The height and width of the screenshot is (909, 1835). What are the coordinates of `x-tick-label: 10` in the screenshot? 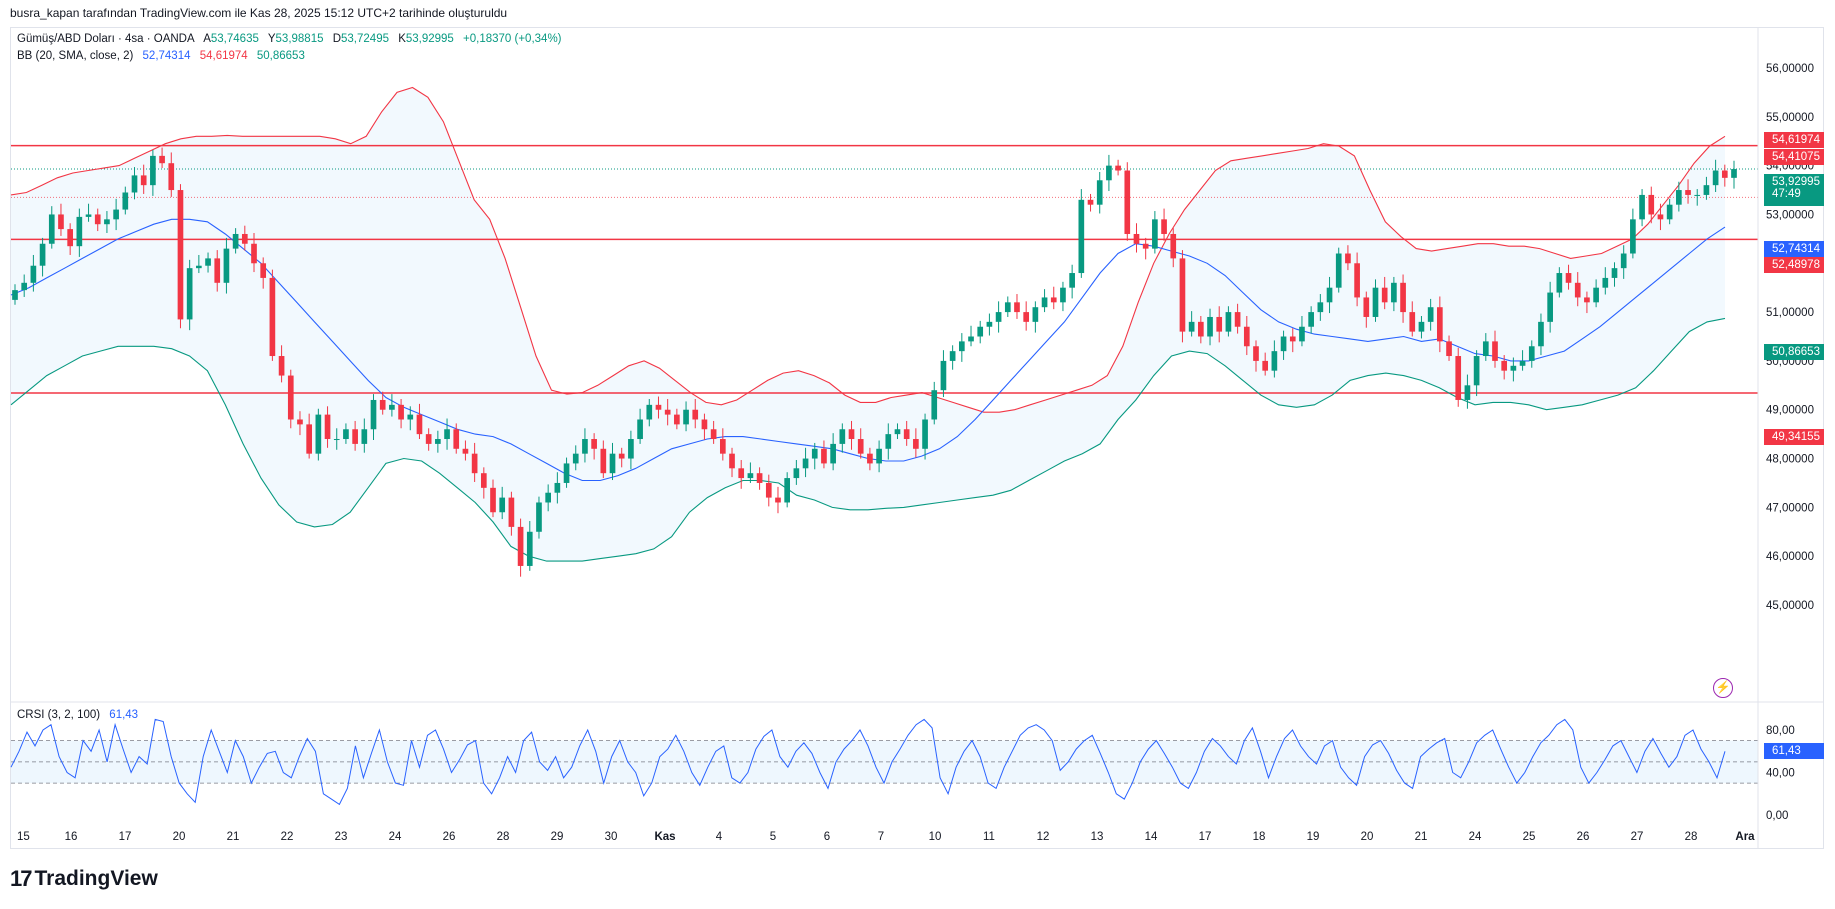 It's located at (935, 837).